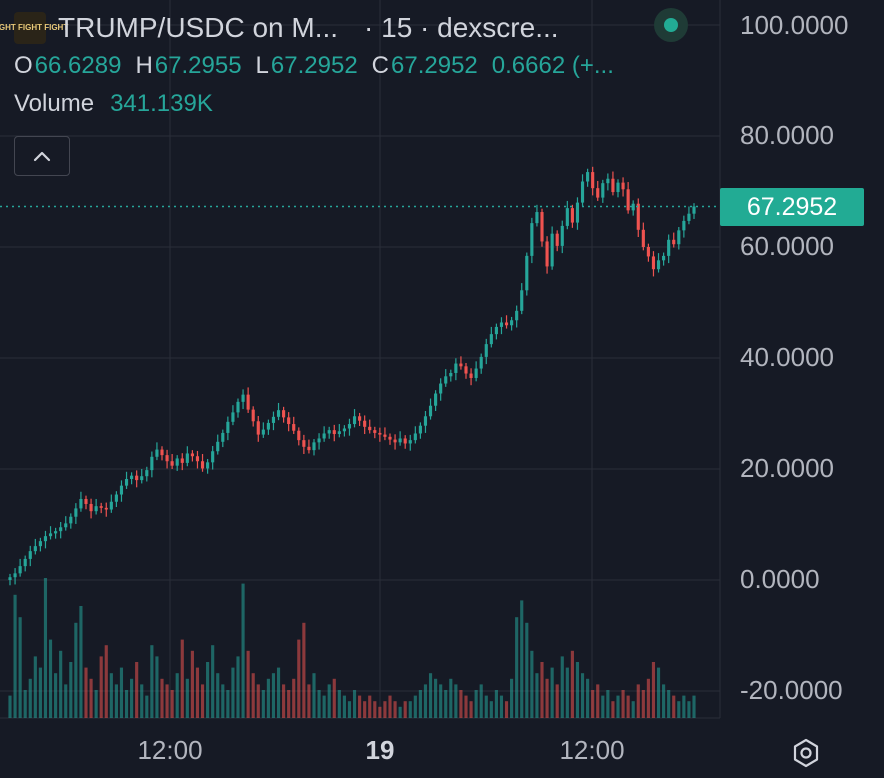  Describe the element at coordinates (787, 246) in the screenshot. I see `y-tick-label: 60.0000` at that location.